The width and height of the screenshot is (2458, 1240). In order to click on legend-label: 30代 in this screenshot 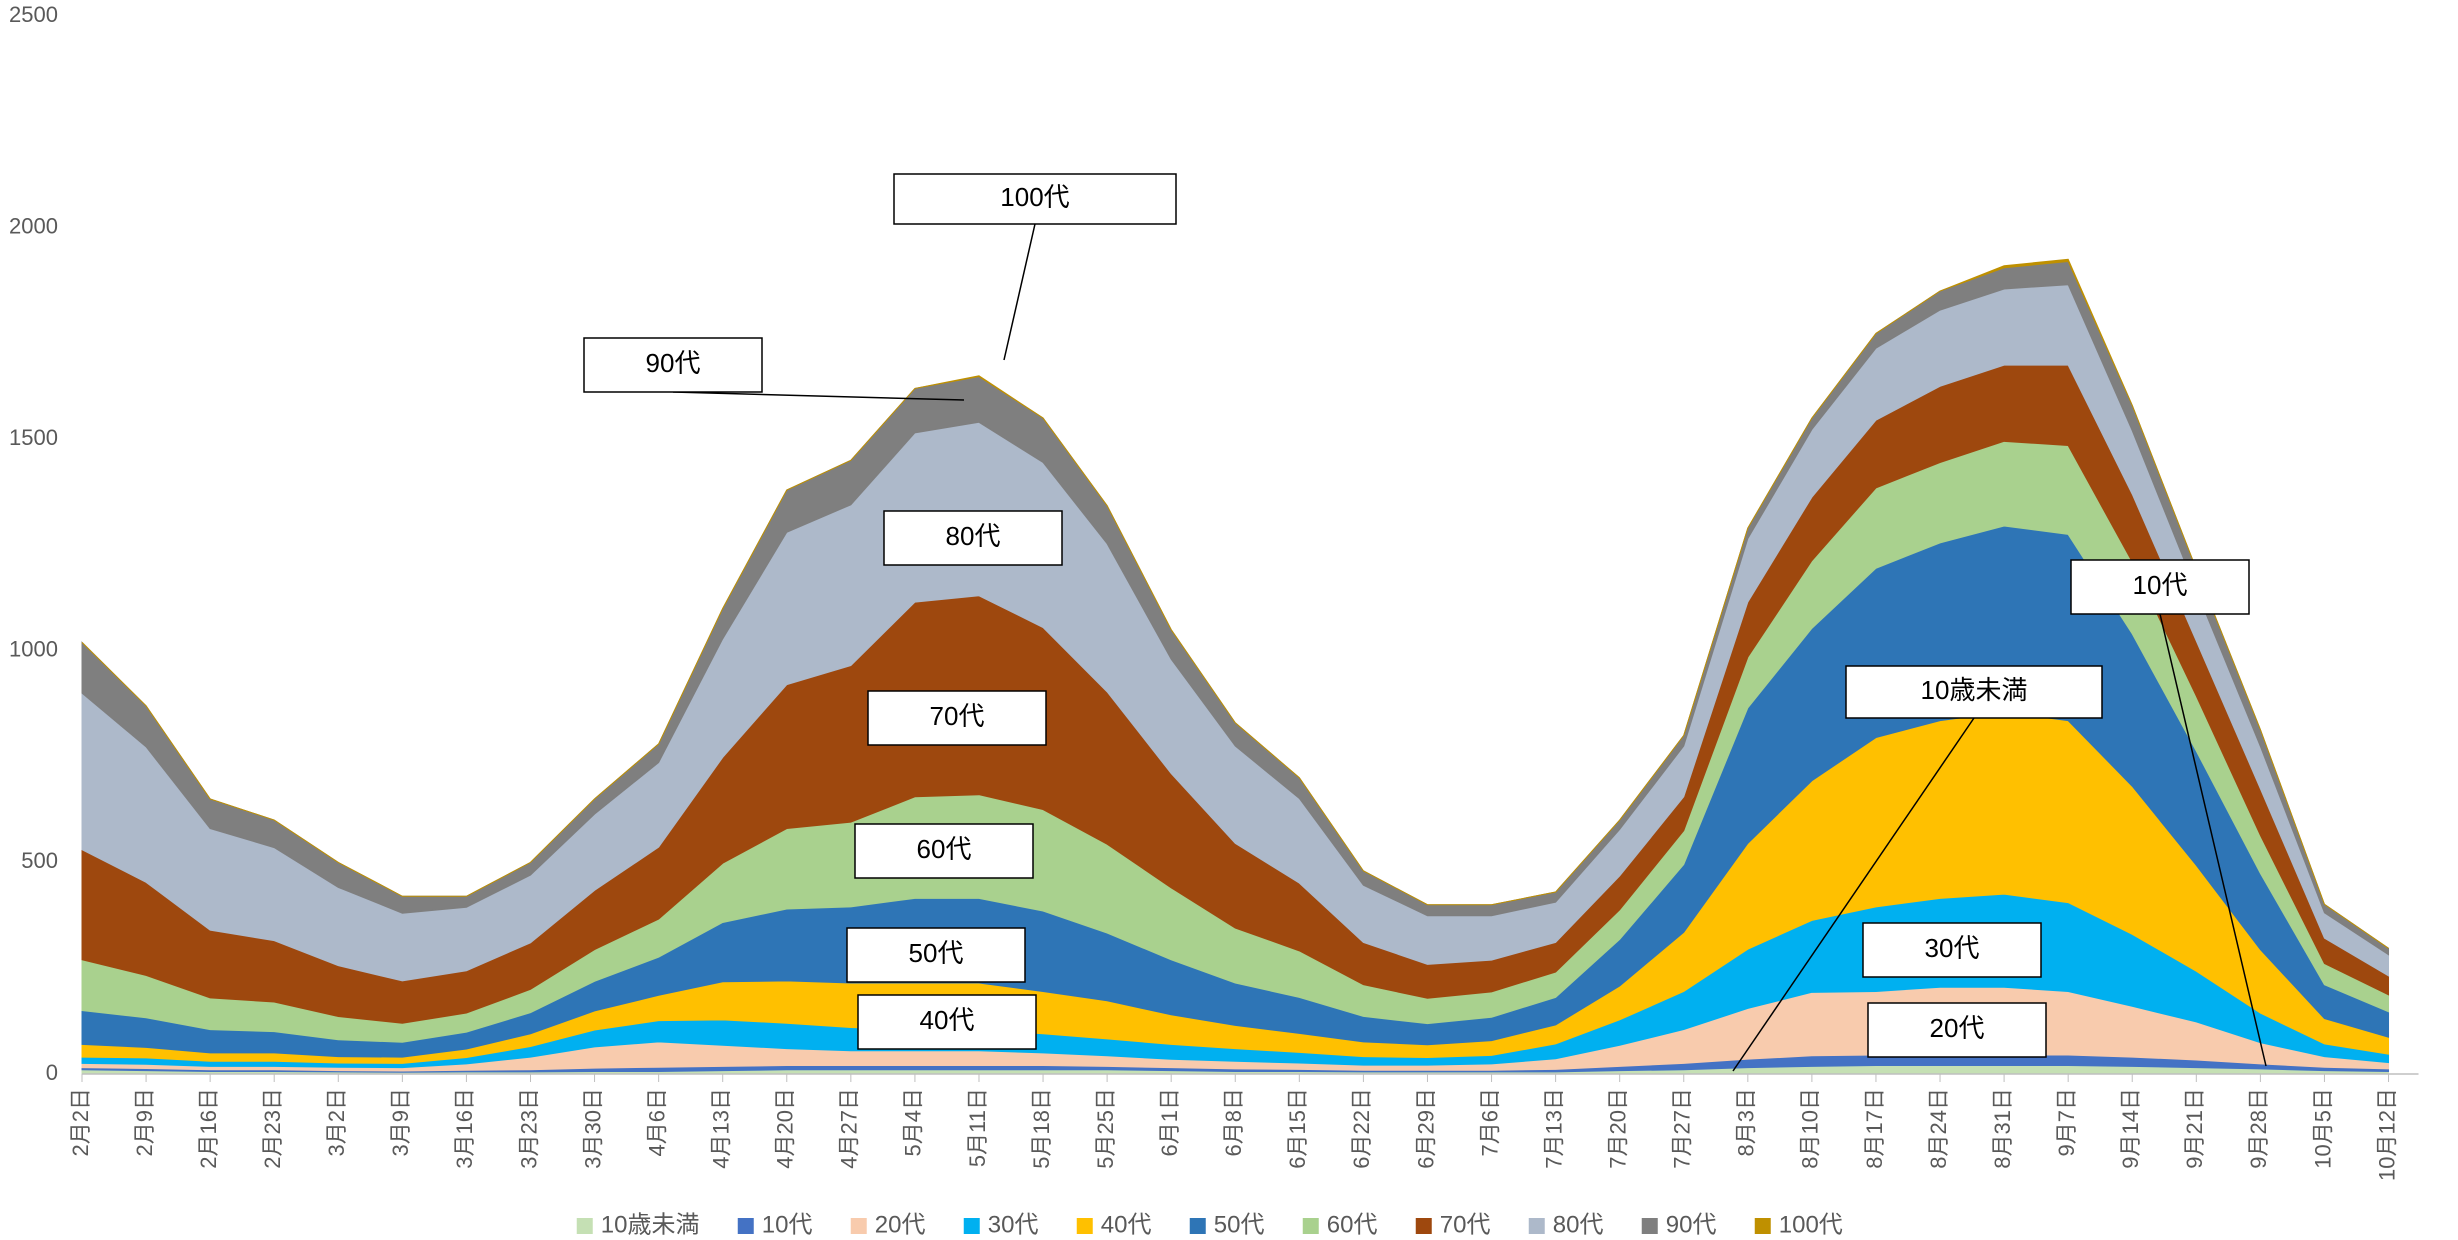, I will do `click(1013, 1224)`.